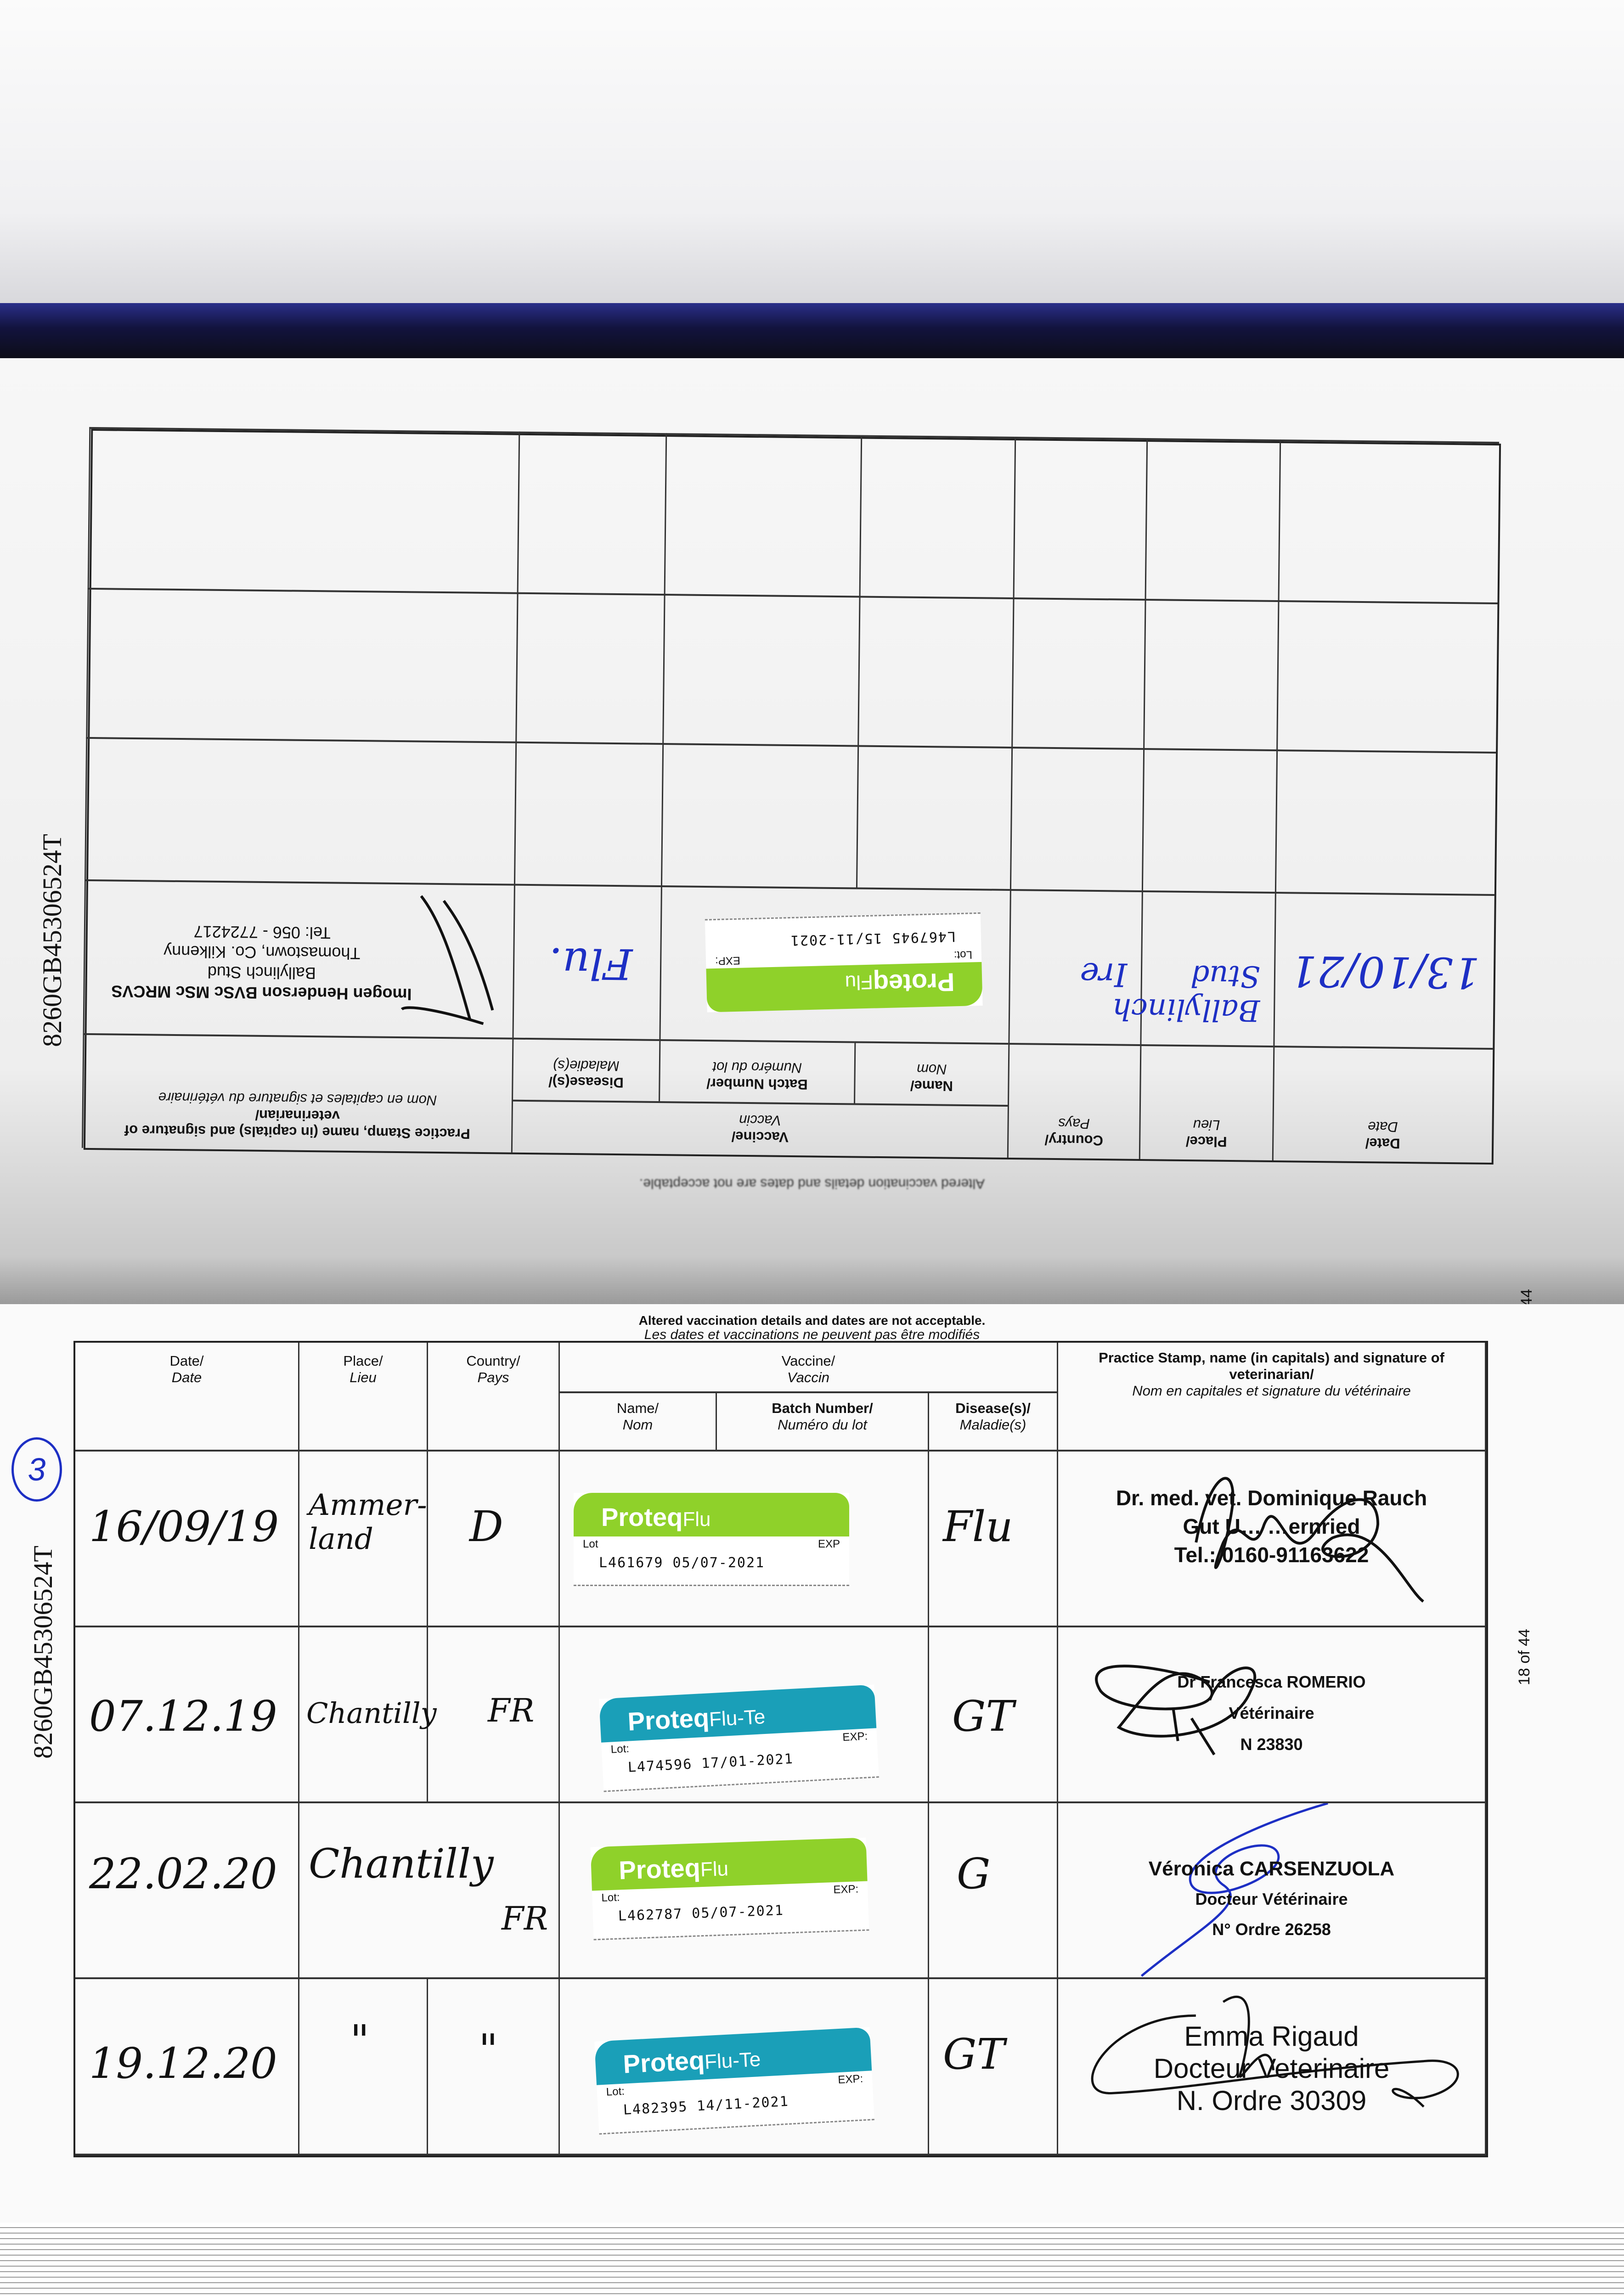 The image size is (1624, 2296). I want to click on cell-disease: G, so click(993, 1891).